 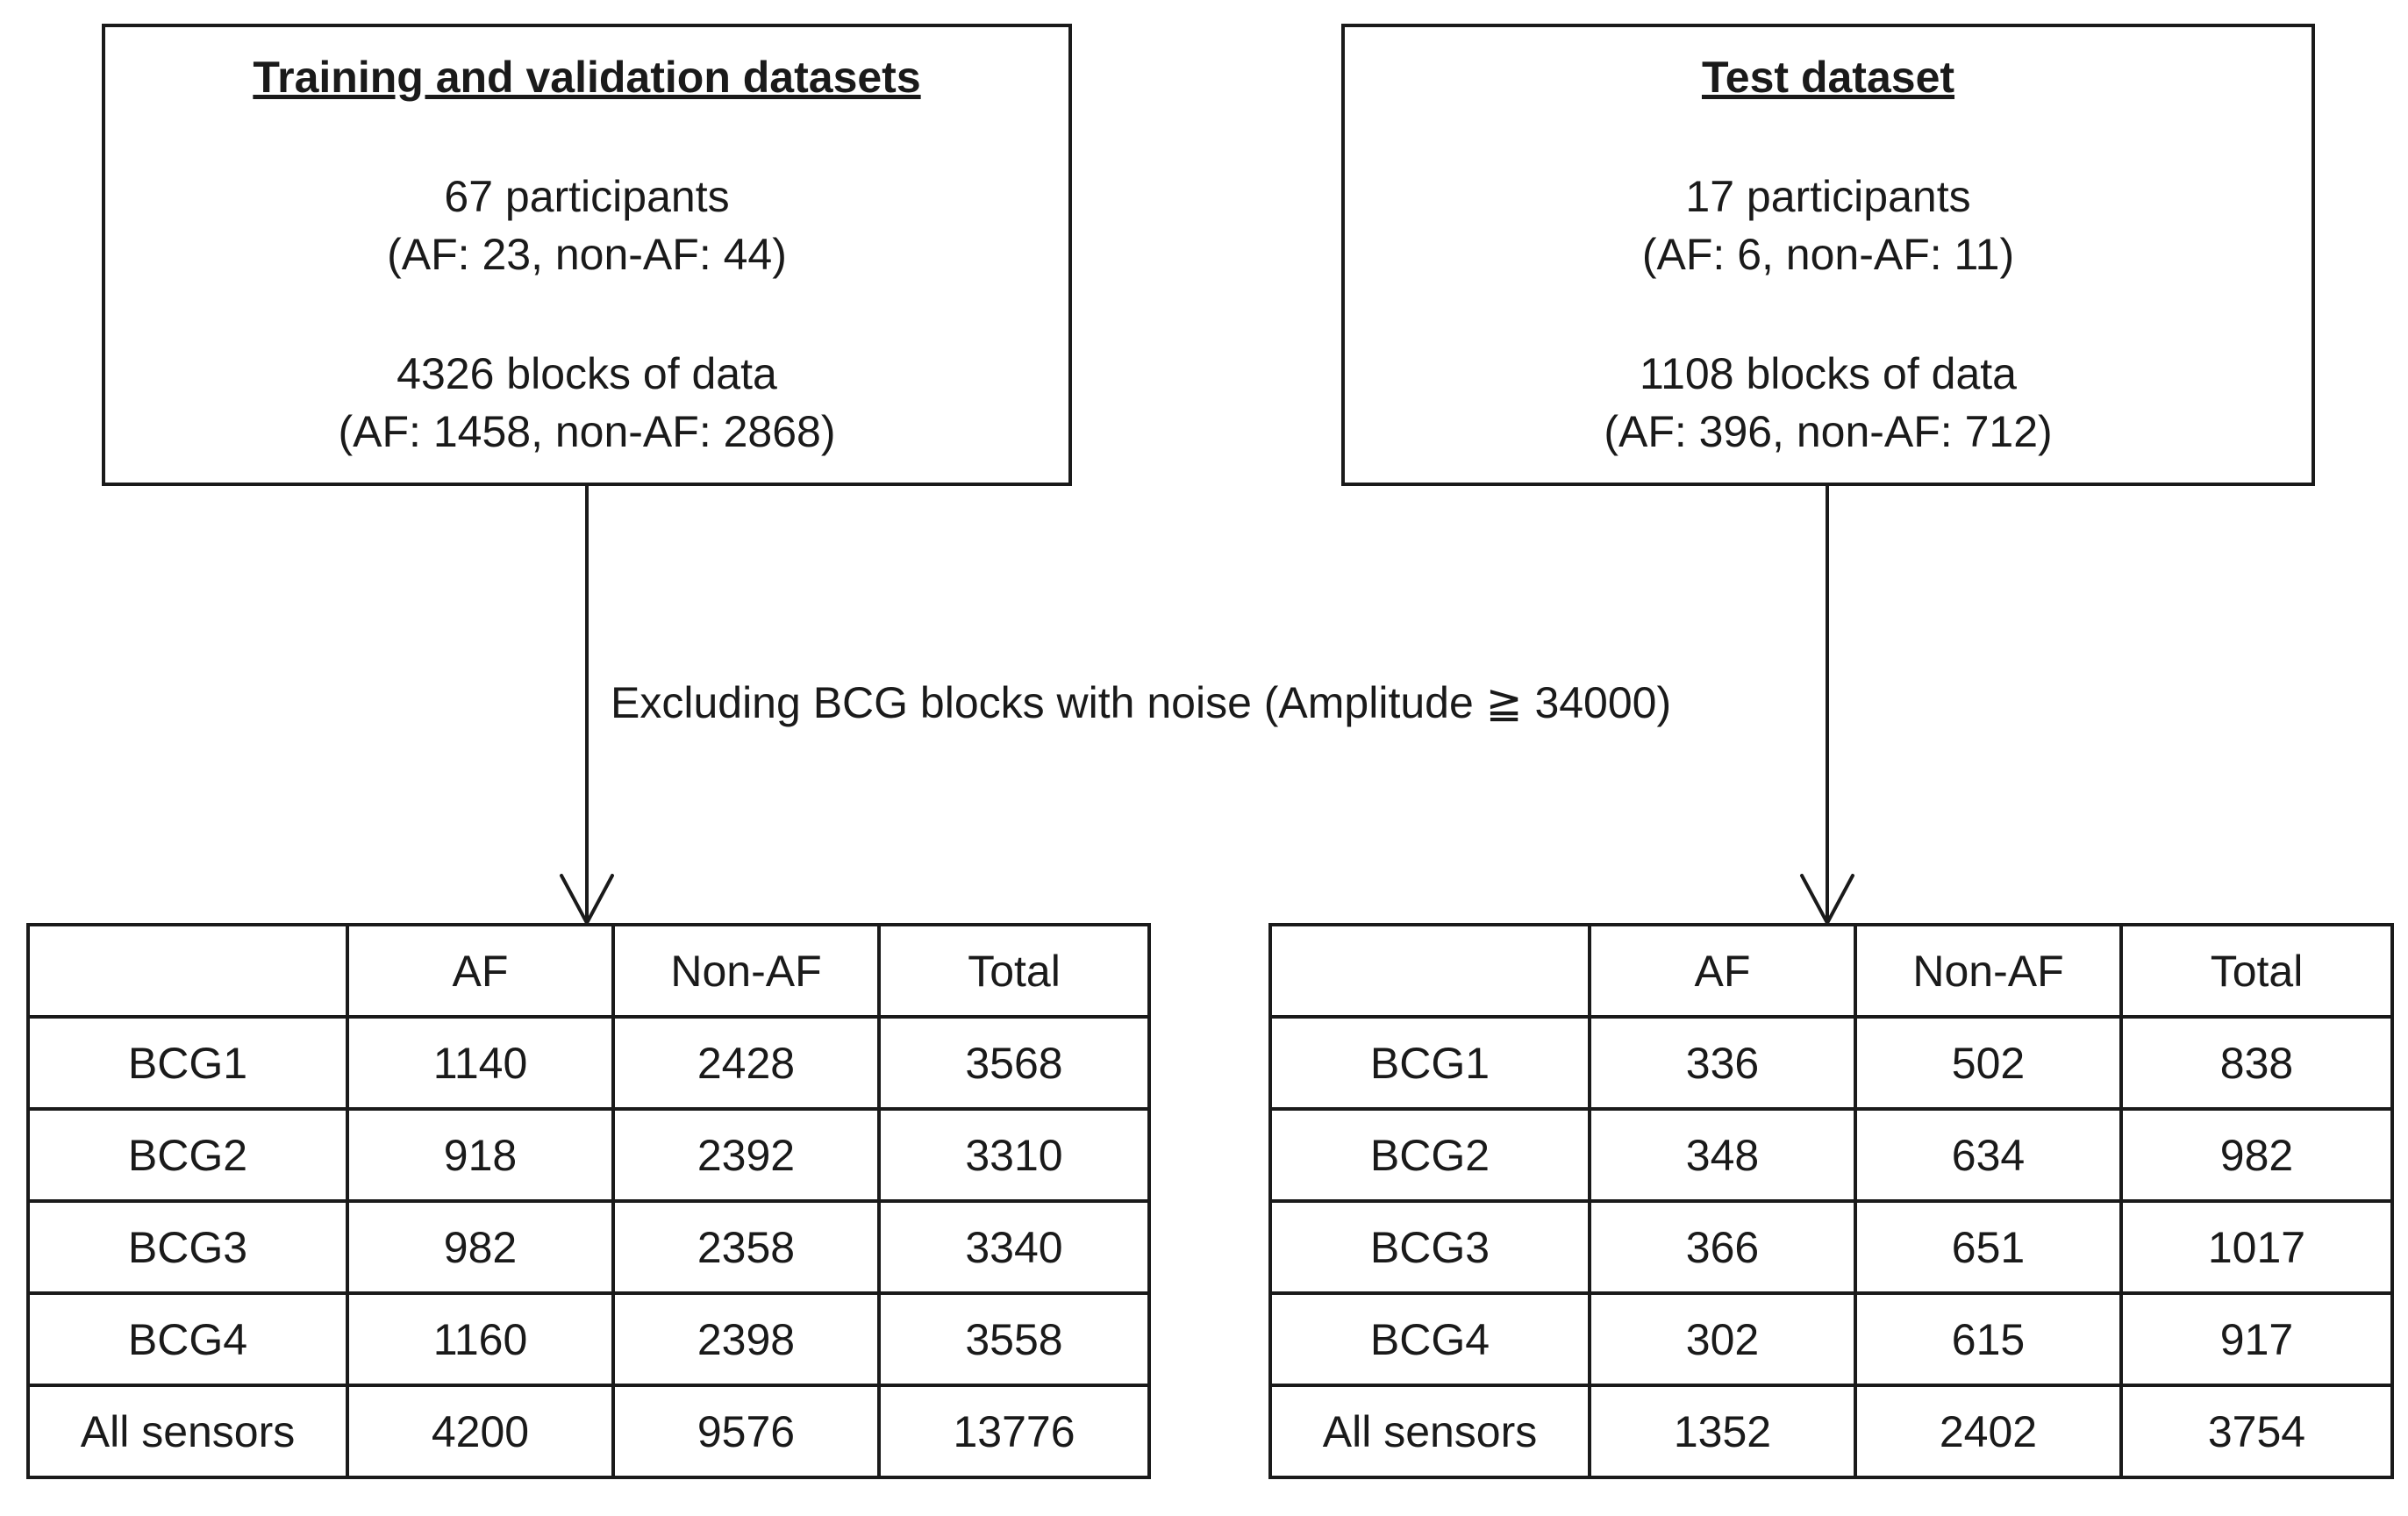 What do you see at coordinates (1722, 1063) in the screenshot?
I see `table-cell: 336` at bounding box center [1722, 1063].